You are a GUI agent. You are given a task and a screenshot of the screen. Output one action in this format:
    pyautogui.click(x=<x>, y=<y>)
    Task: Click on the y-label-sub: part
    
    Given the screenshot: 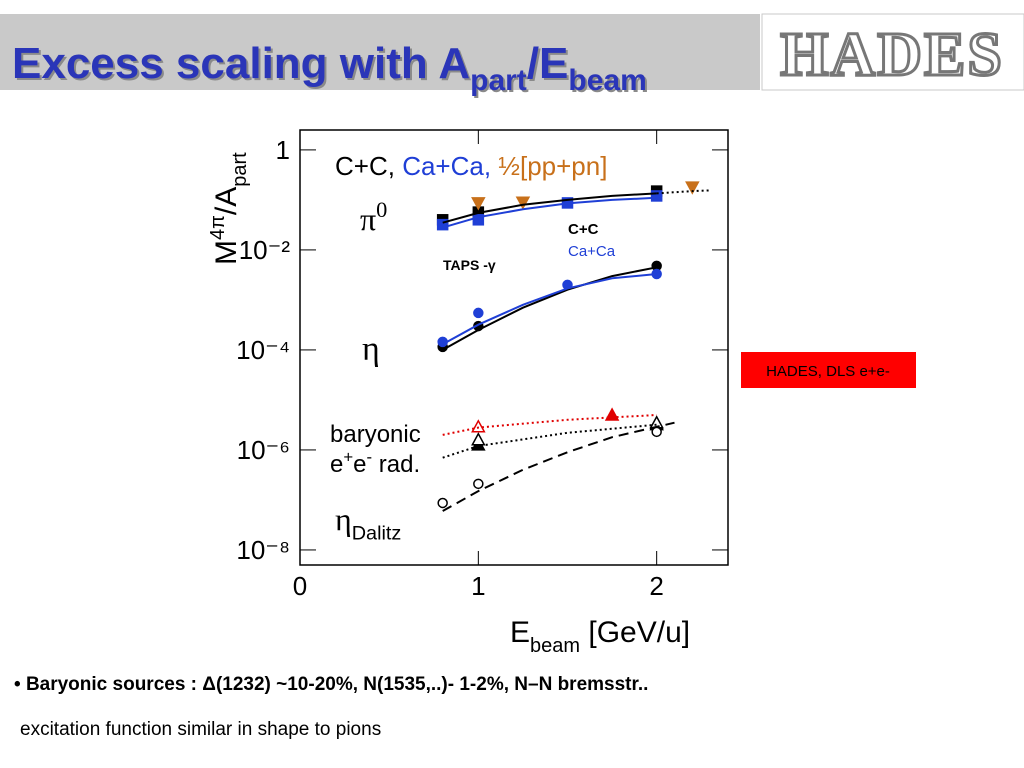 What is the action you would take?
    pyautogui.click(x=240, y=169)
    